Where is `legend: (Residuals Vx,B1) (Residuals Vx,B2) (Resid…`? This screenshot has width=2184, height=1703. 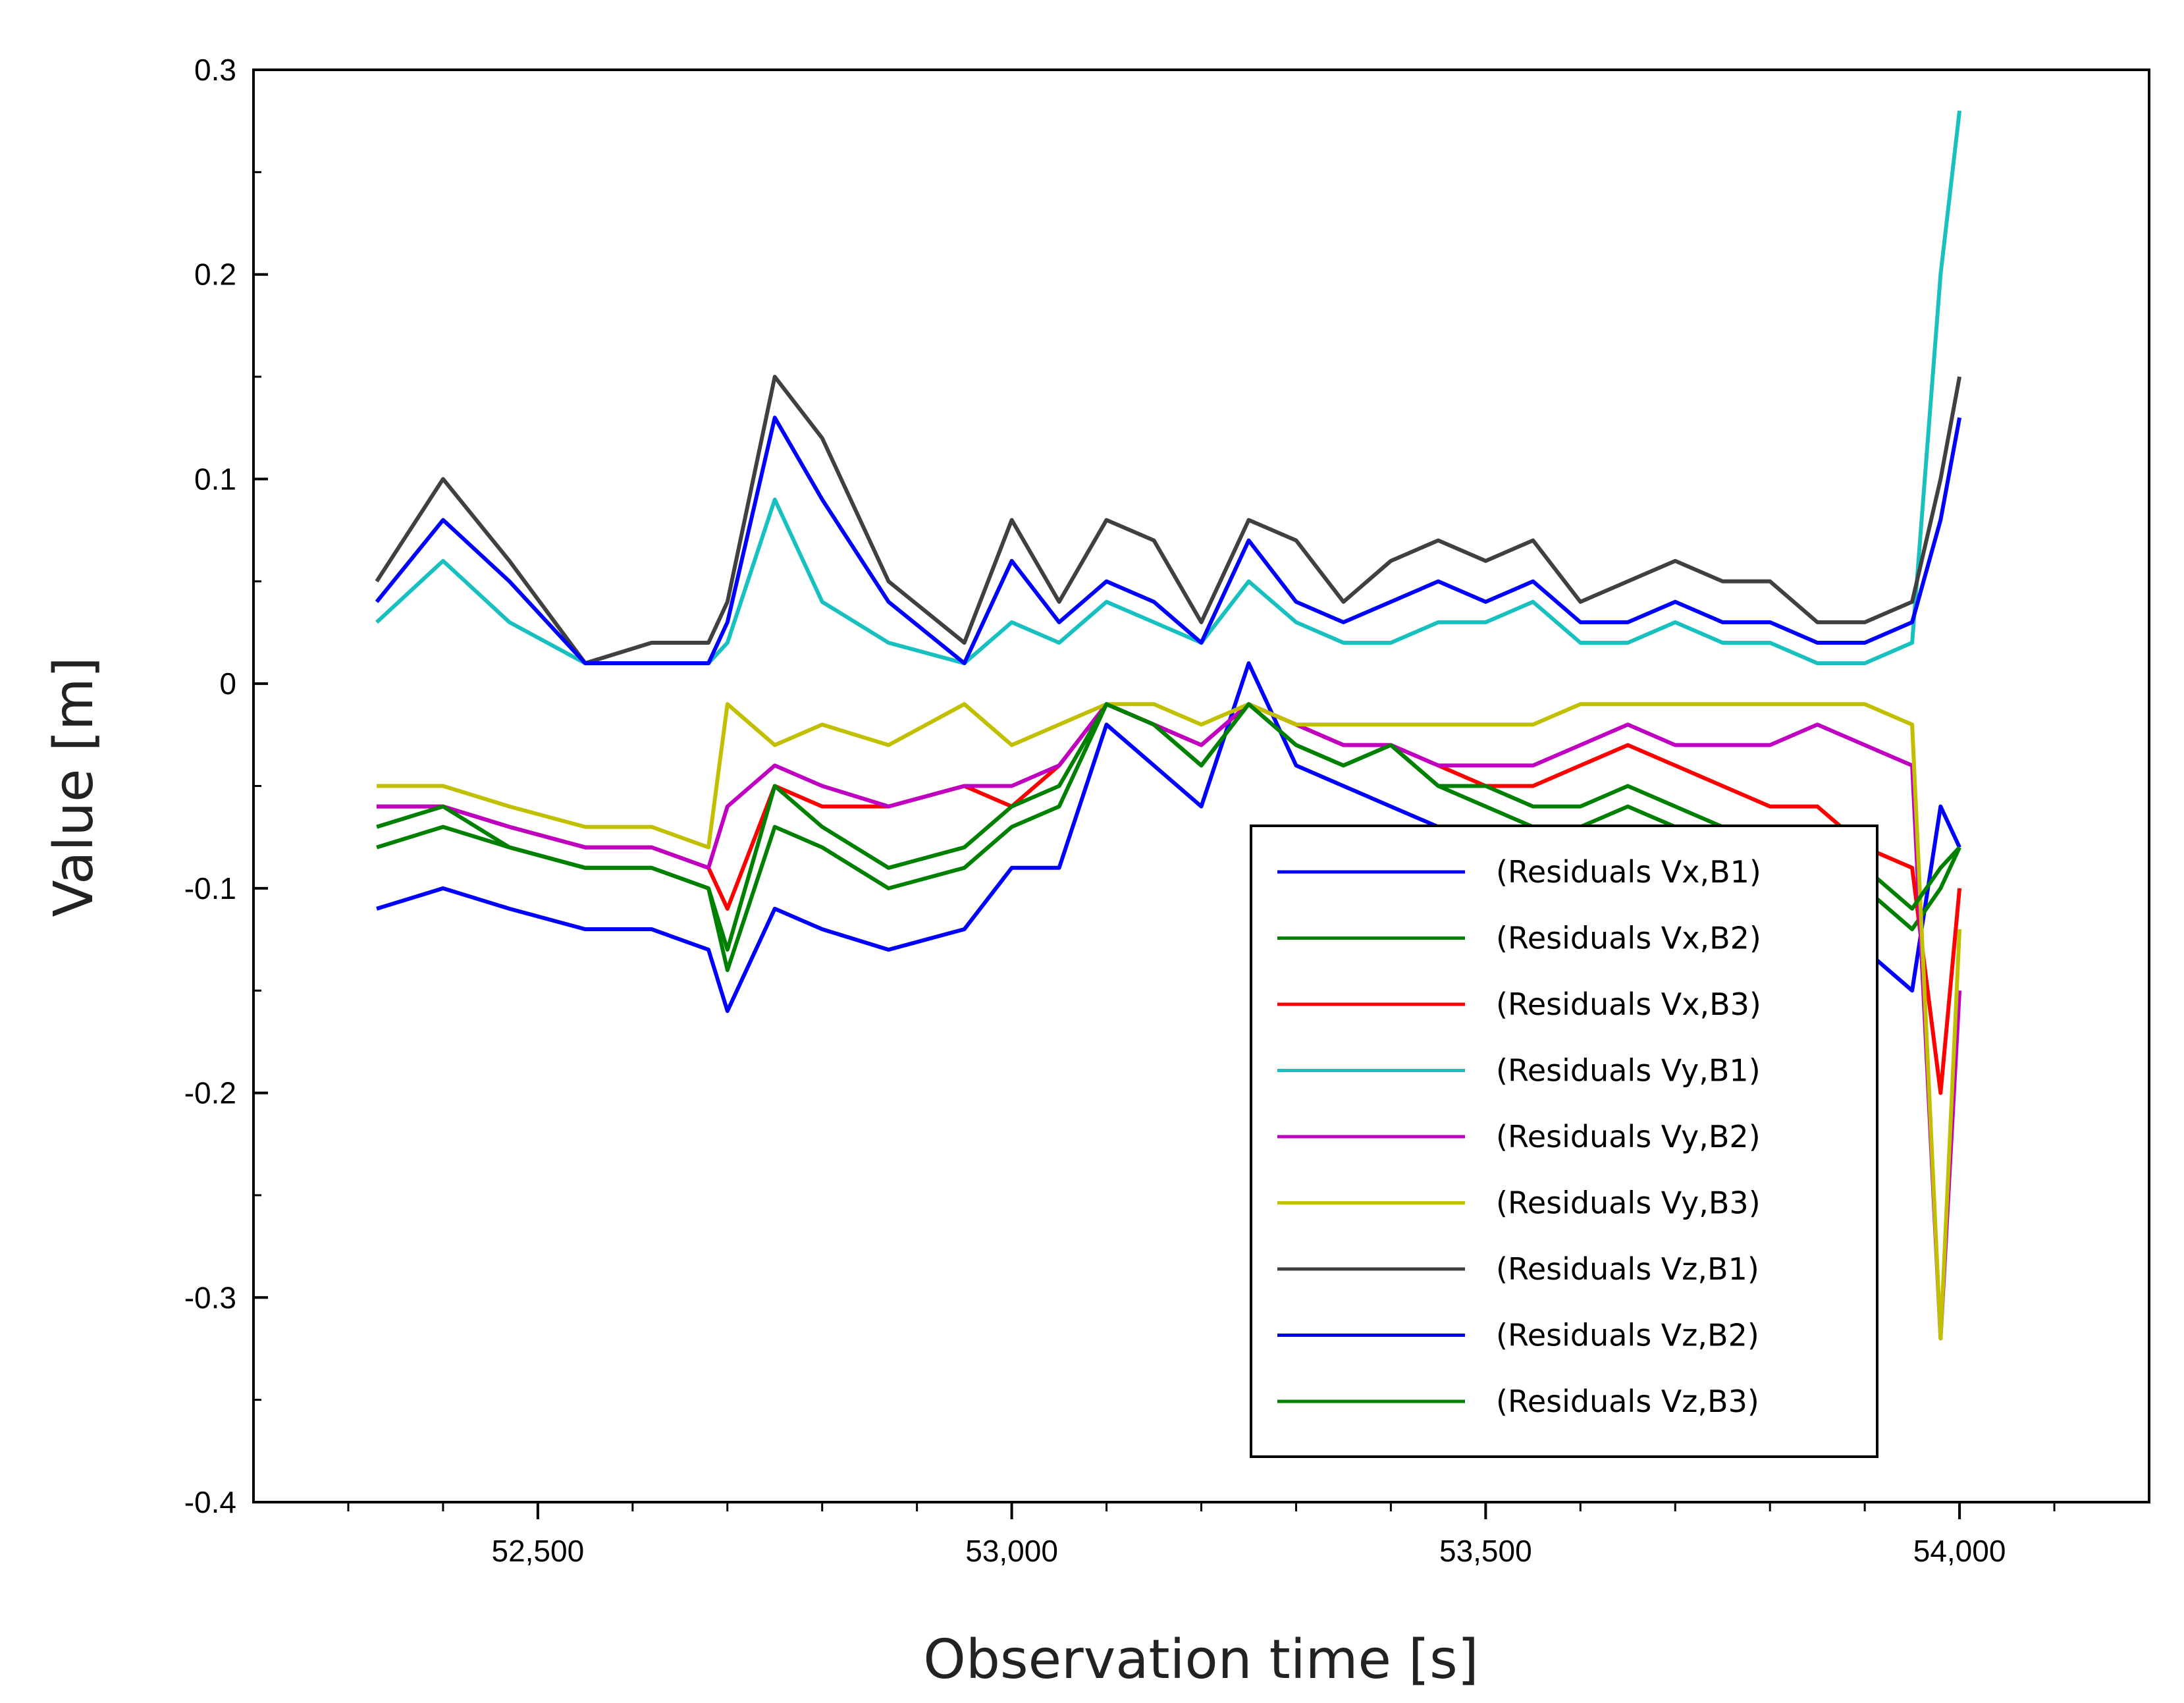 legend: (Residuals Vx,B1) (Residuals Vx,B2) (Resid… is located at coordinates (1564, 1141).